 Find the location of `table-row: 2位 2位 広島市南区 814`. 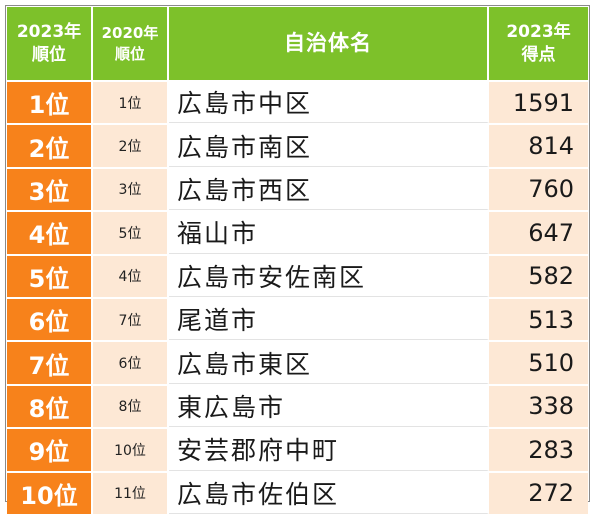

table-row: 2位 2位 広島市南区 814 is located at coordinates (297, 145).